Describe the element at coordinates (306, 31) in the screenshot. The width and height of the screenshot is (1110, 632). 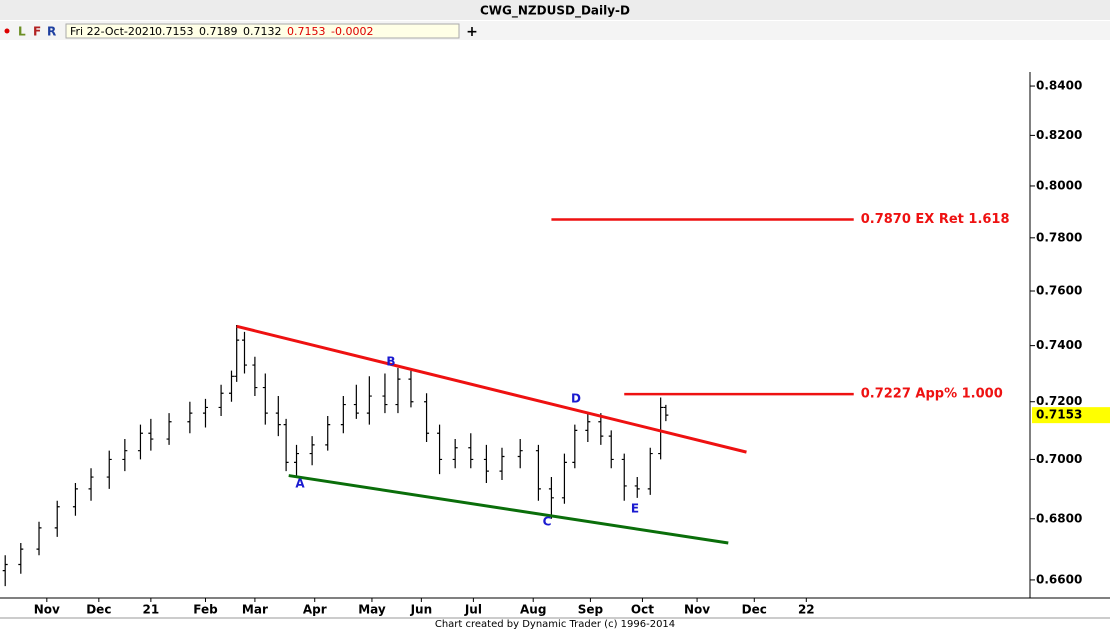
I see `info-close: 0.7153` at that location.